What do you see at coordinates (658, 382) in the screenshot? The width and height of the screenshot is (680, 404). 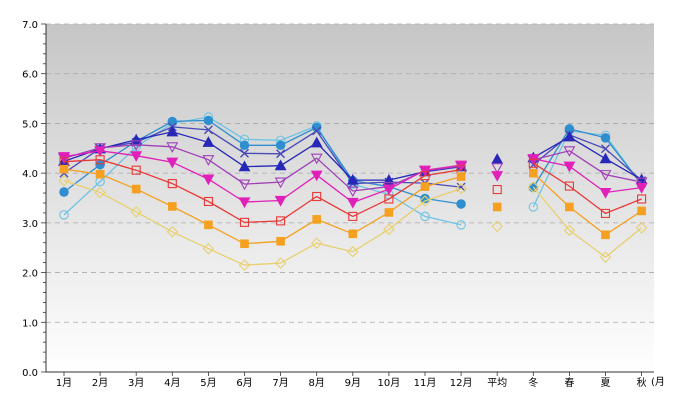 I see `x-unit-label: (月` at bounding box center [658, 382].